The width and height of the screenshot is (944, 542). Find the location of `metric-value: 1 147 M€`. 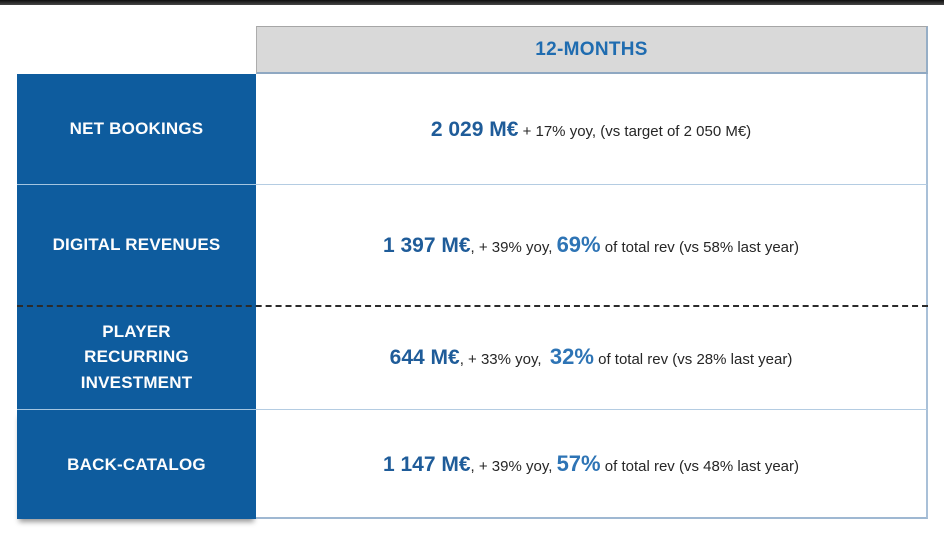

metric-value: 1 147 M€ is located at coordinates (426, 464).